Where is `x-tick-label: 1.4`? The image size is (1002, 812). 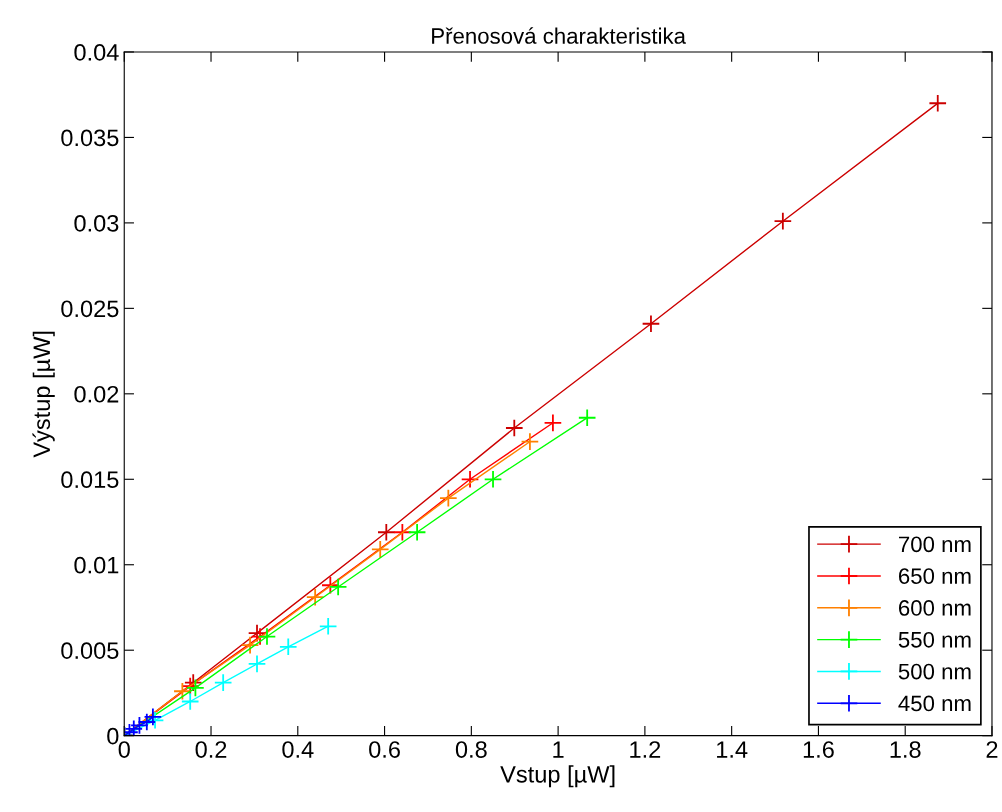
x-tick-label: 1.4 is located at coordinates (732, 749).